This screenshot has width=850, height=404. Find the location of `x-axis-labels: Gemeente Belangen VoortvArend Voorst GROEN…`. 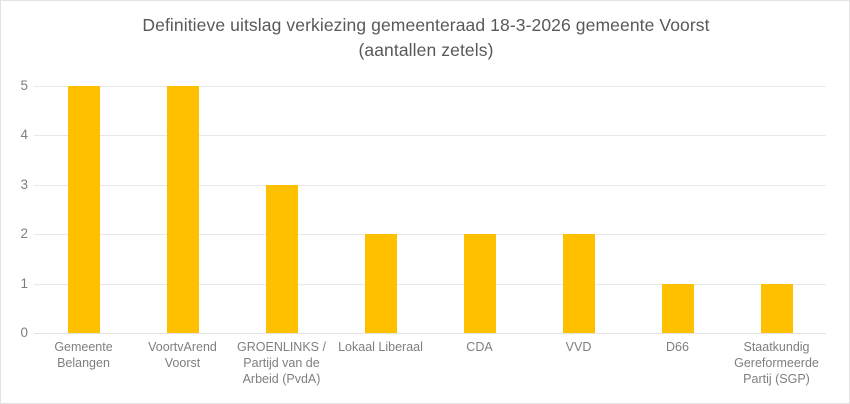

x-axis-labels: Gemeente Belangen VoortvArend Voorst GROEN… is located at coordinates (430, 370).